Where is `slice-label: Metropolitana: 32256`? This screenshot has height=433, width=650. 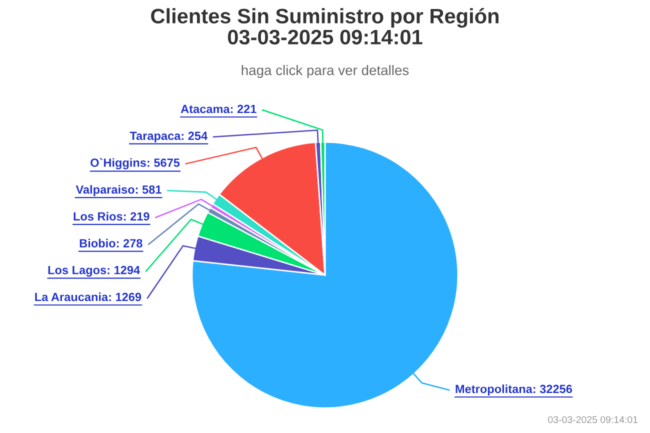
slice-label: Metropolitana: 32256 is located at coordinates (514, 390).